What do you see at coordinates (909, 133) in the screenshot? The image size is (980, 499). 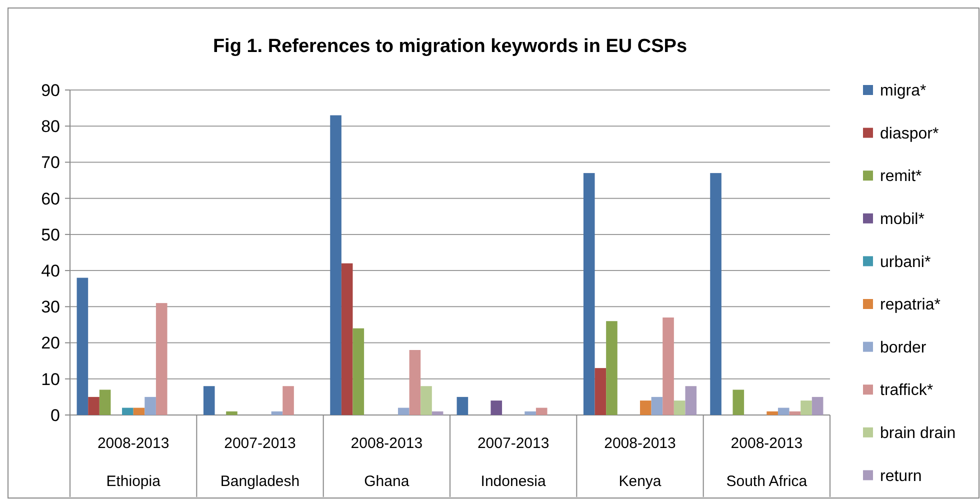 I see `legend-label: diaspor*` at bounding box center [909, 133].